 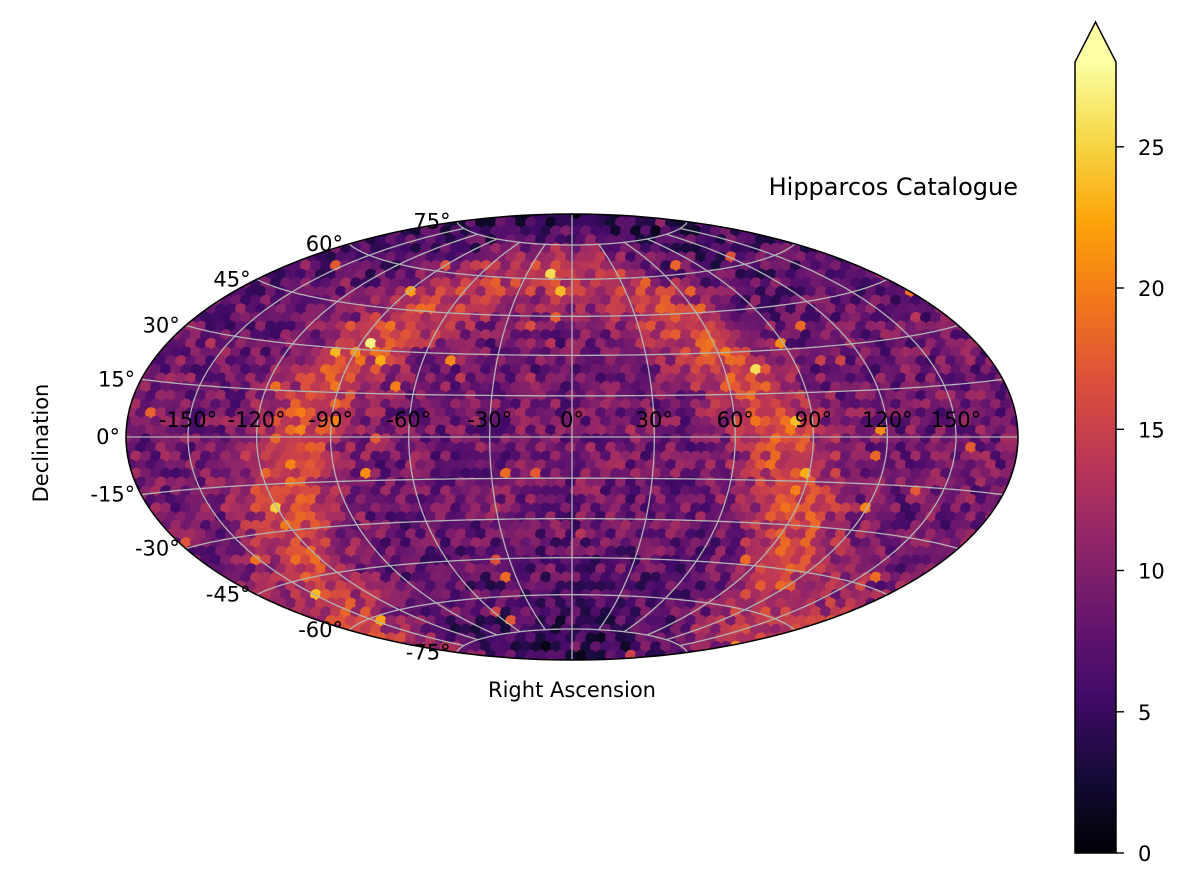 What do you see at coordinates (324, 244) in the screenshot?
I see `dec-tick-label: 60°` at bounding box center [324, 244].